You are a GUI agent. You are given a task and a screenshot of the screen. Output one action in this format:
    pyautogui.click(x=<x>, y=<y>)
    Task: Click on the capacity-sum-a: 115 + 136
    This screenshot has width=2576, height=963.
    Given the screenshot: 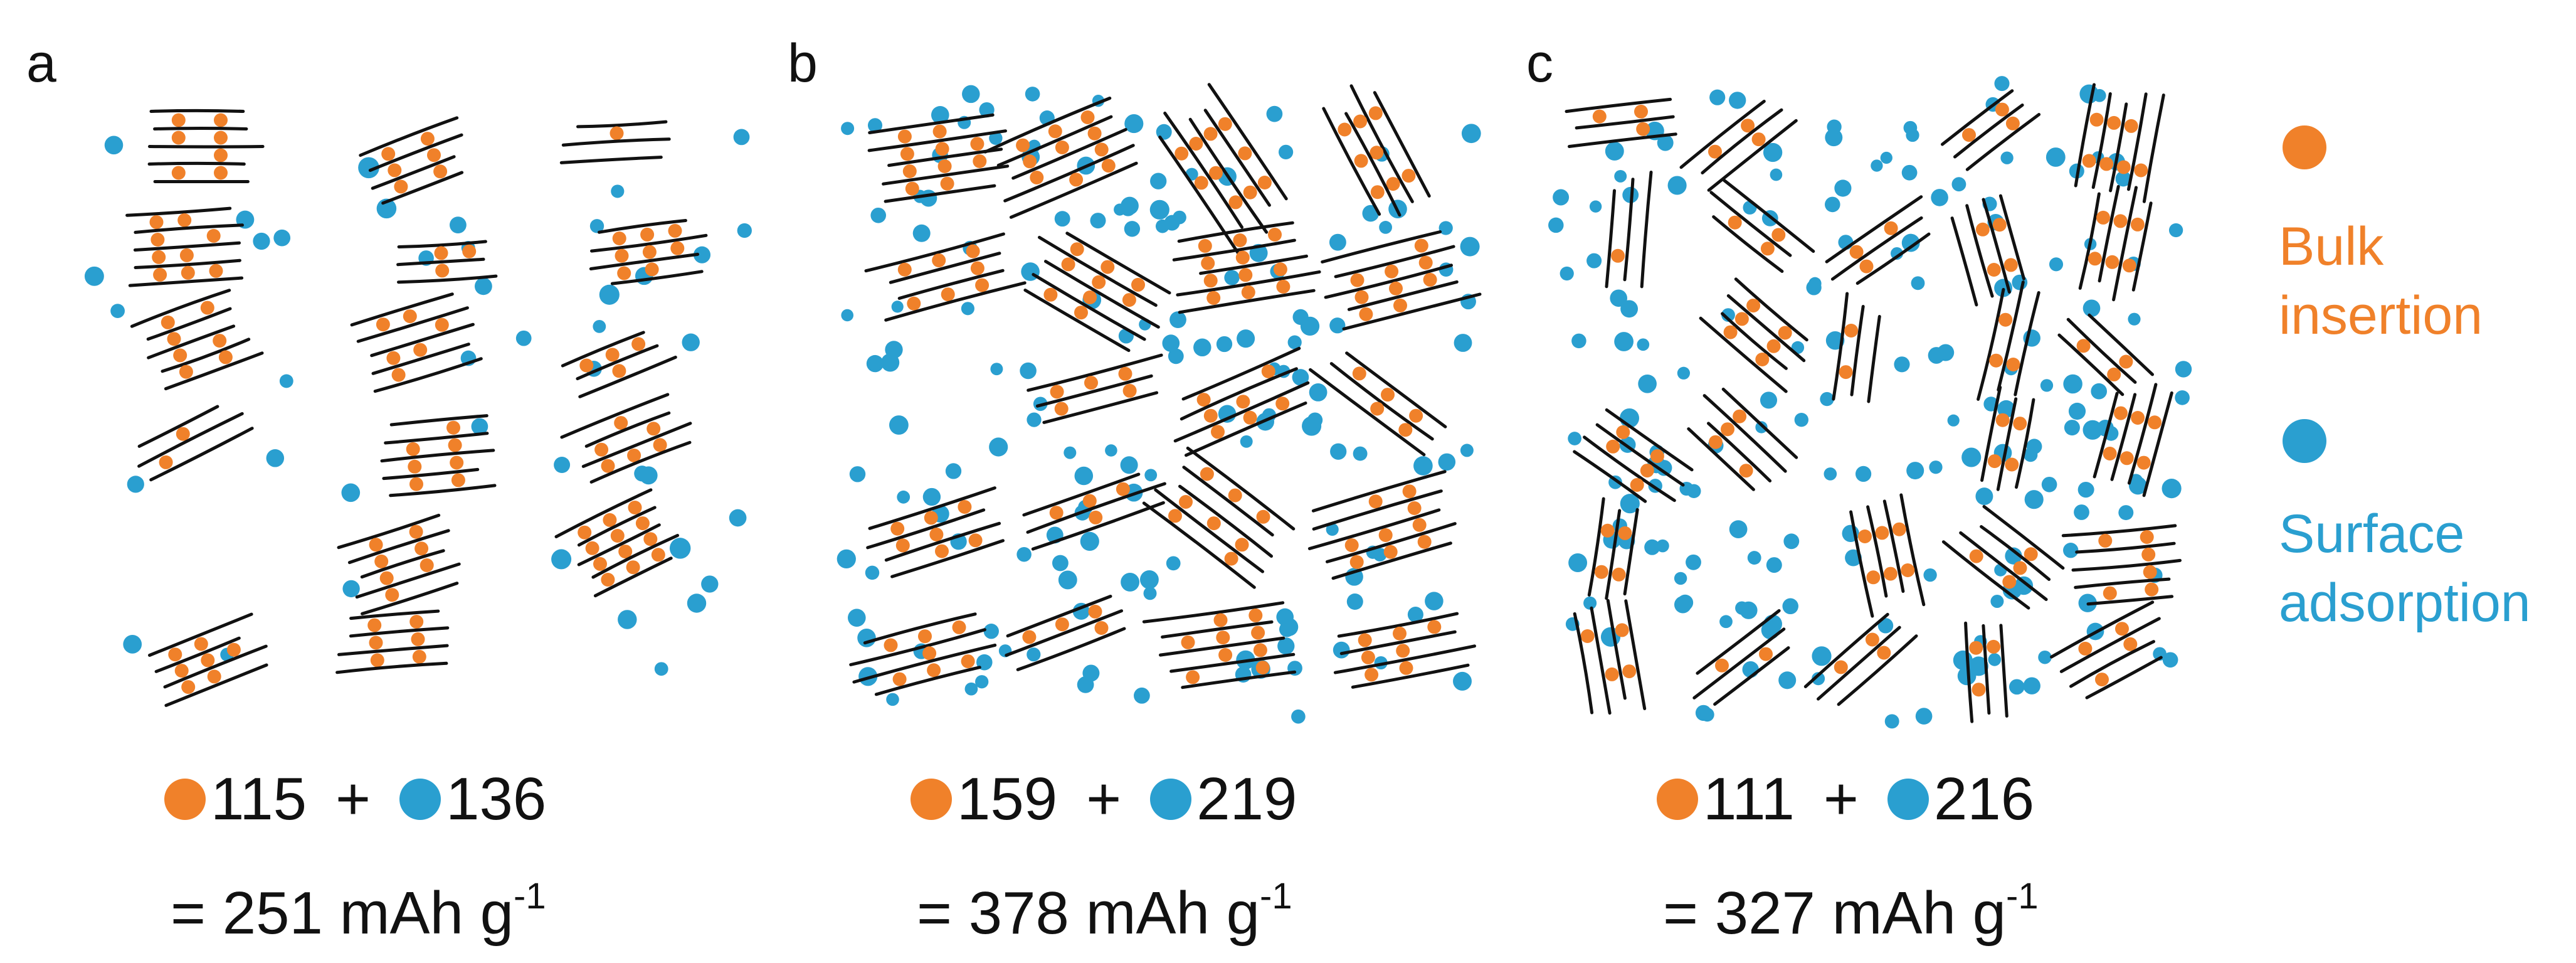 What is the action you would take?
    pyautogui.click(x=355, y=799)
    